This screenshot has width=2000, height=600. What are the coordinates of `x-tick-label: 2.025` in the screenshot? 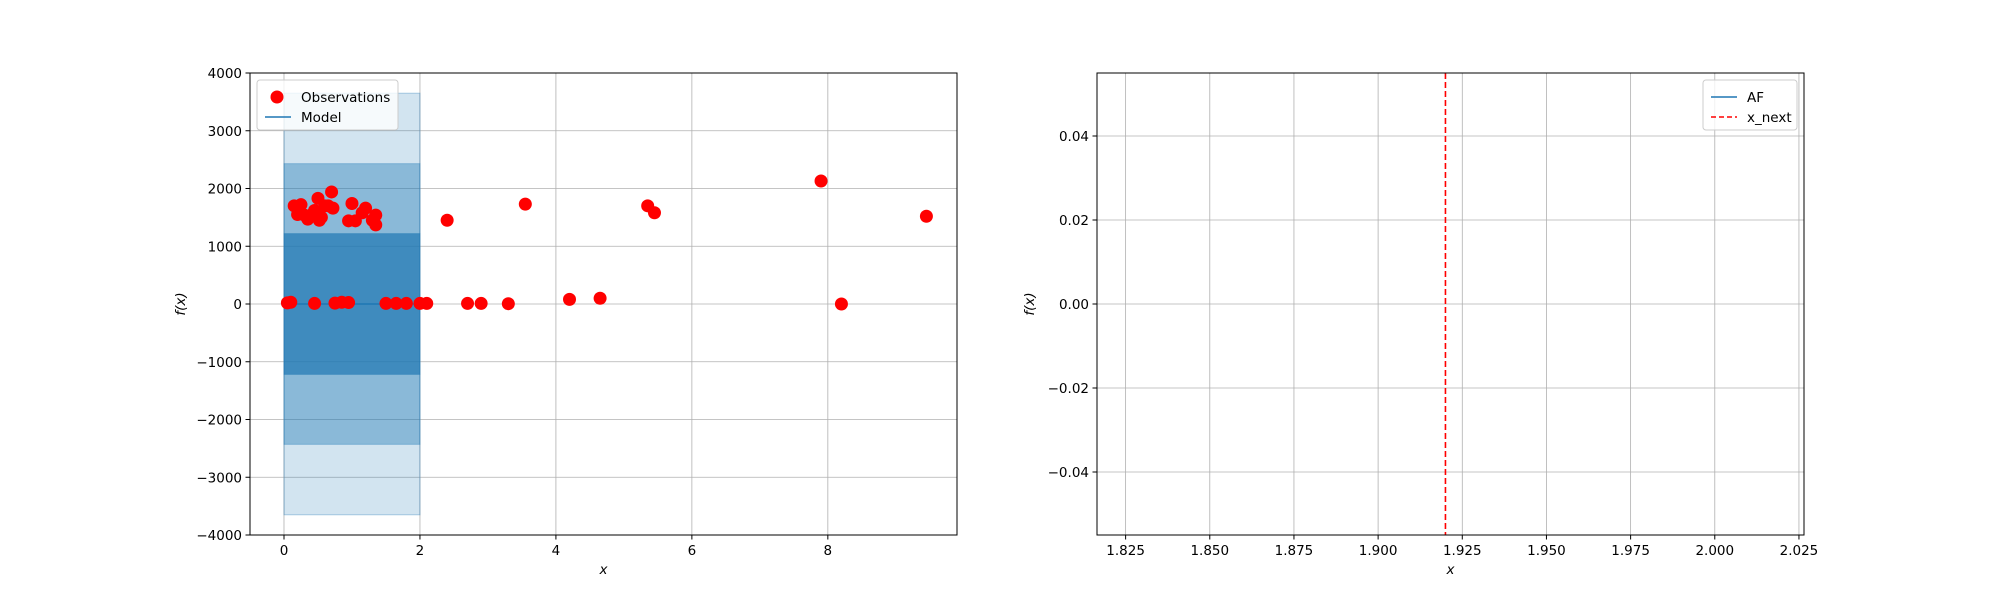 It's located at (1799, 551).